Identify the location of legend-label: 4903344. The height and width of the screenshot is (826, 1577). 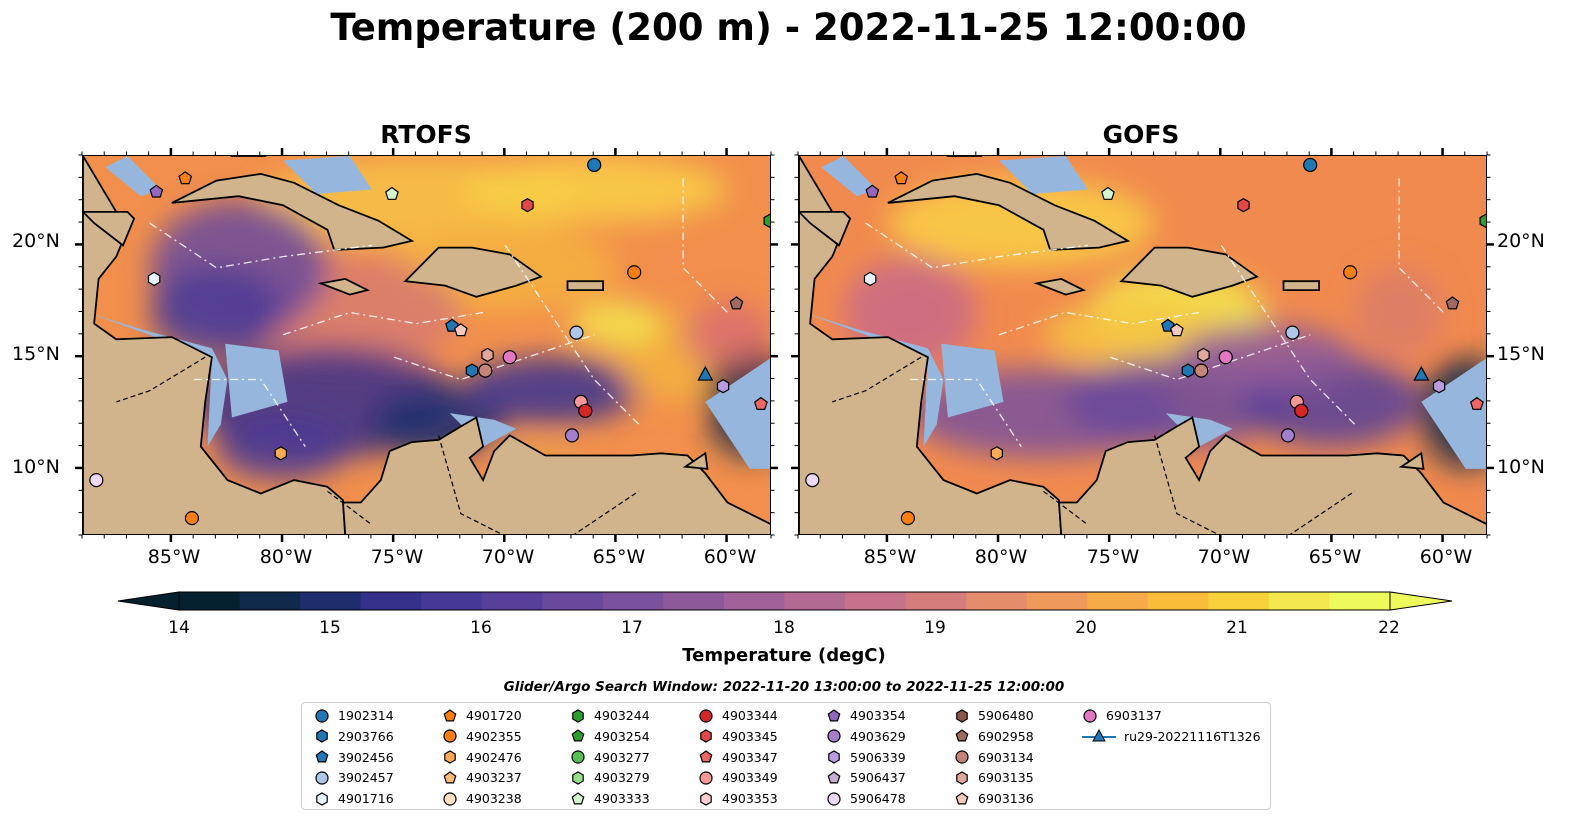
(750, 715).